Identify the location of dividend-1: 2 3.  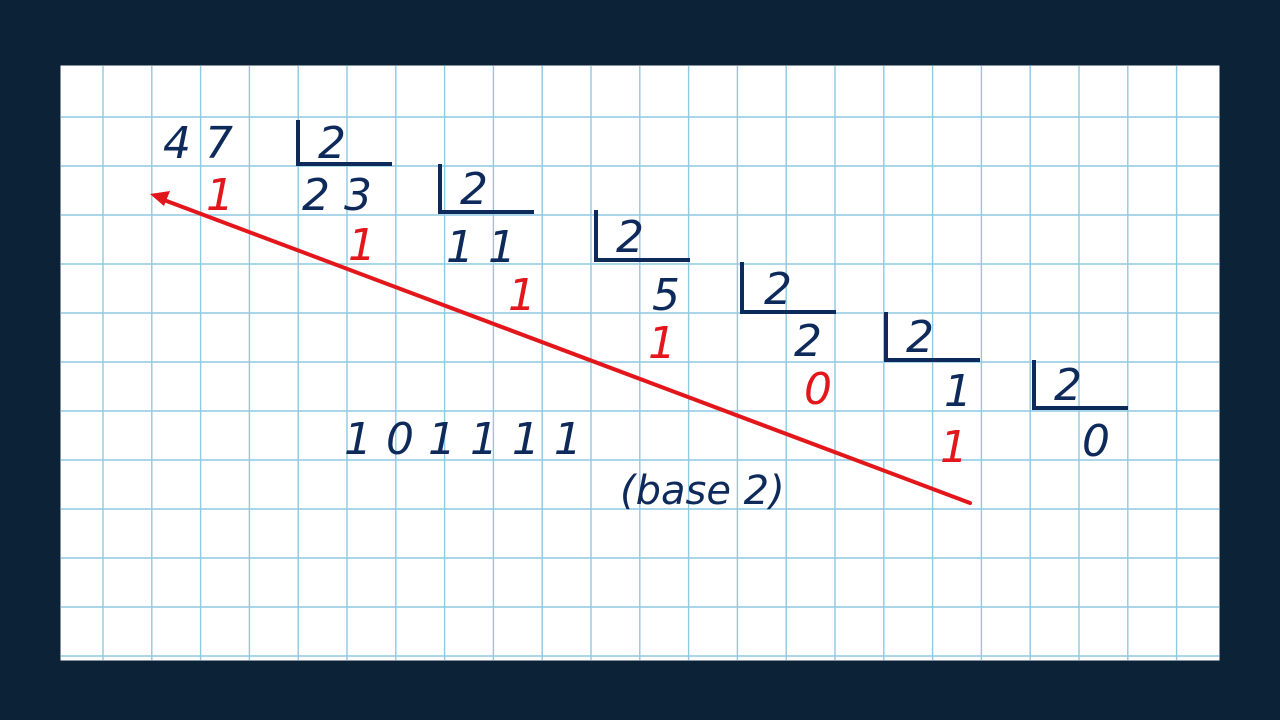
(337, 195).